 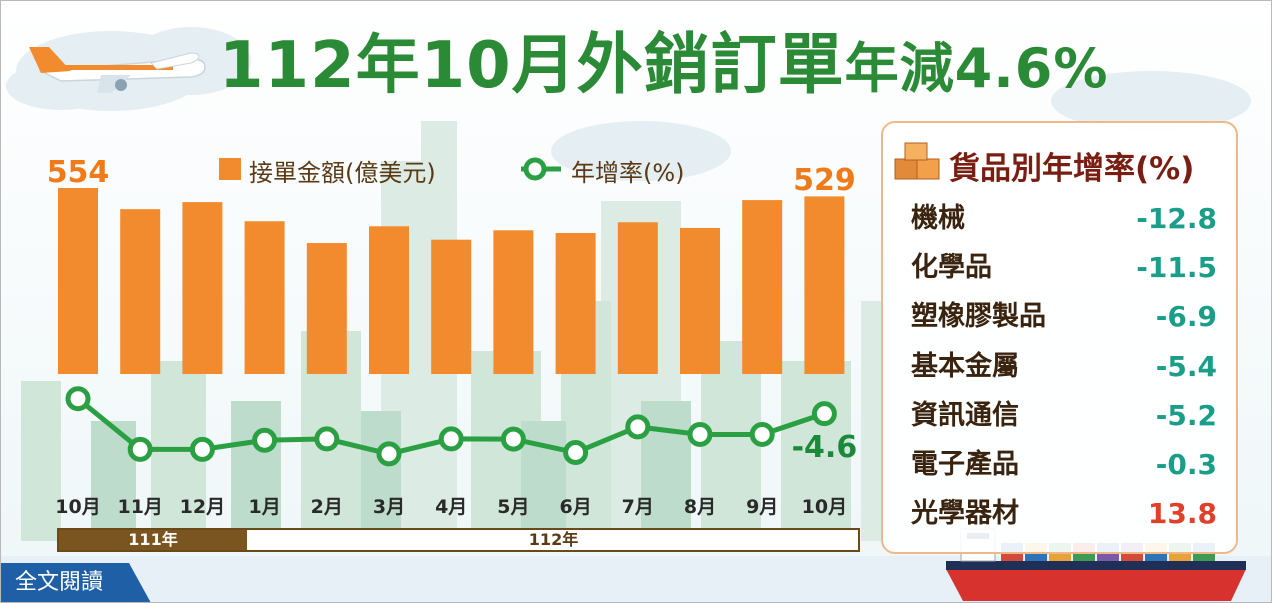 What do you see at coordinates (264, 507) in the screenshot?
I see `x-tick-label: 1月` at bounding box center [264, 507].